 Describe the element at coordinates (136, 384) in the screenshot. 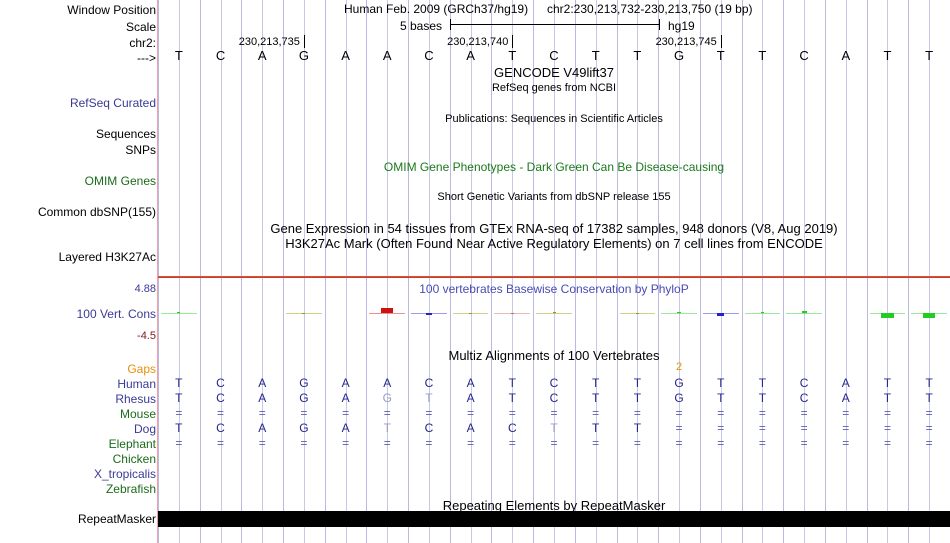

I see `species-label-human: Human` at that location.